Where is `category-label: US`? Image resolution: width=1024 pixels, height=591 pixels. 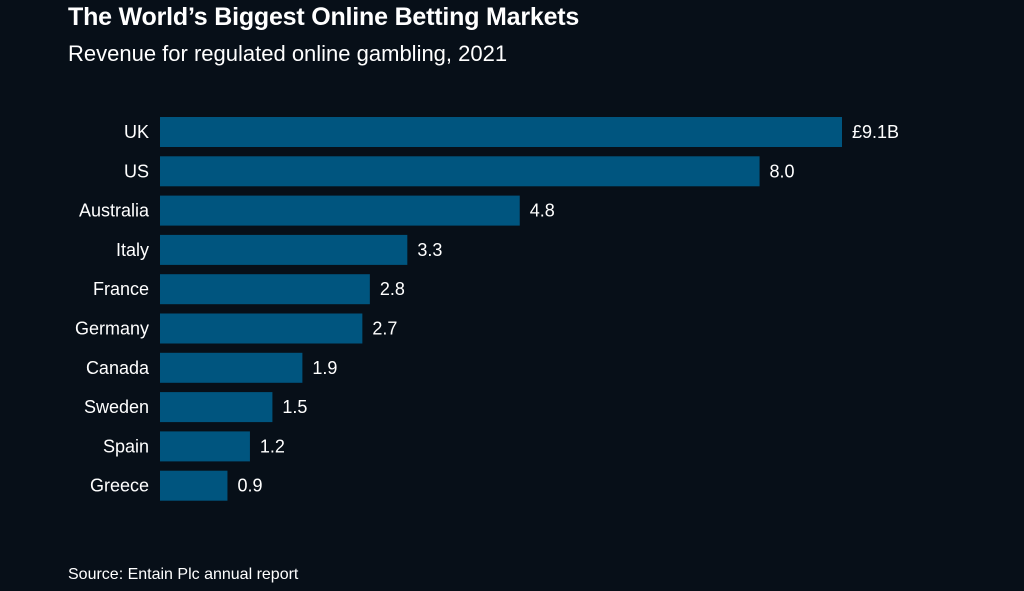 category-label: US is located at coordinates (136, 171).